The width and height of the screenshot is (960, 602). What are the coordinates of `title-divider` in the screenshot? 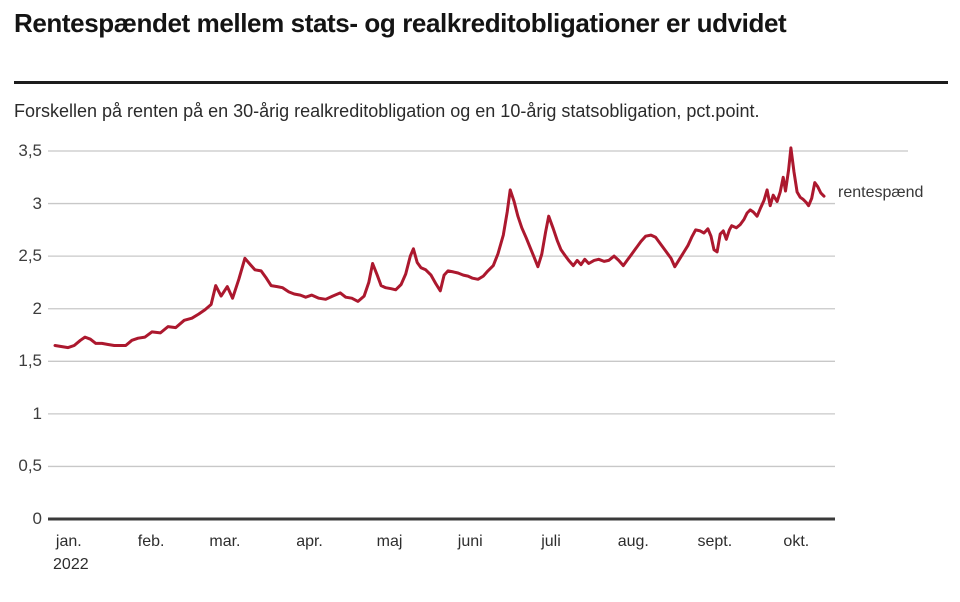 It's located at (481, 82).